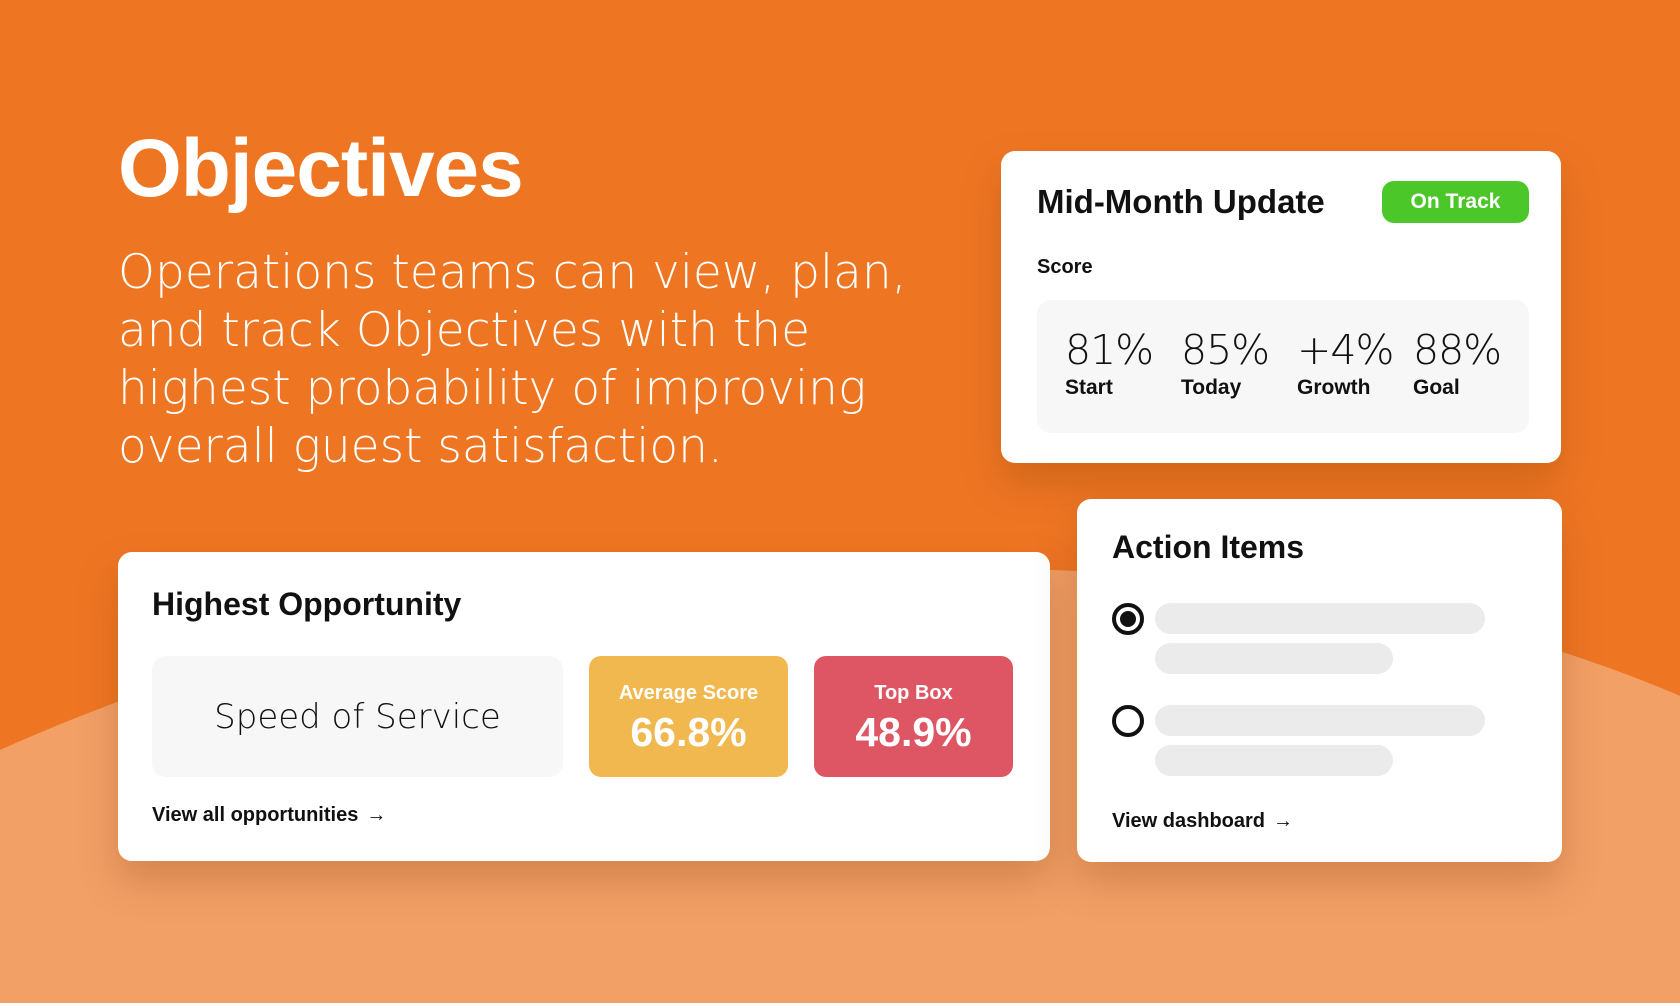 The image size is (1680, 1003). What do you see at coordinates (688, 693) in the screenshot?
I see `metric-label: Average Score` at bounding box center [688, 693].